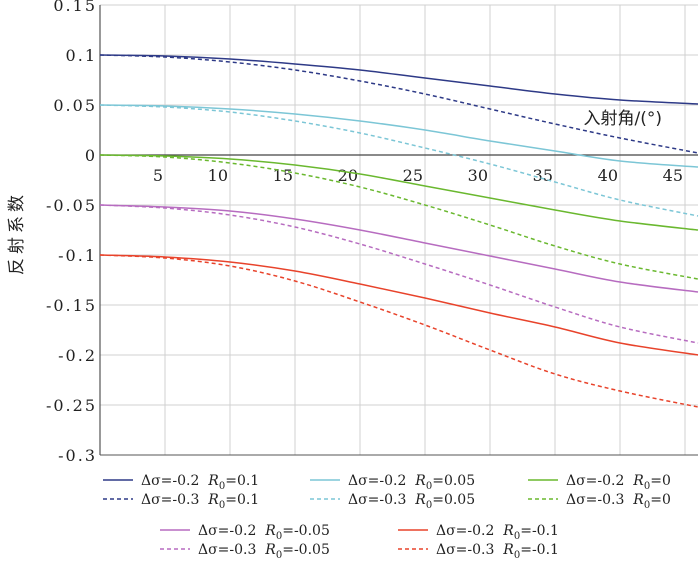 The width and height of the screenshot is (700, 571). I want to click on legend-label: Δσ=-0.3 R0=0.1, so click(200, 501).